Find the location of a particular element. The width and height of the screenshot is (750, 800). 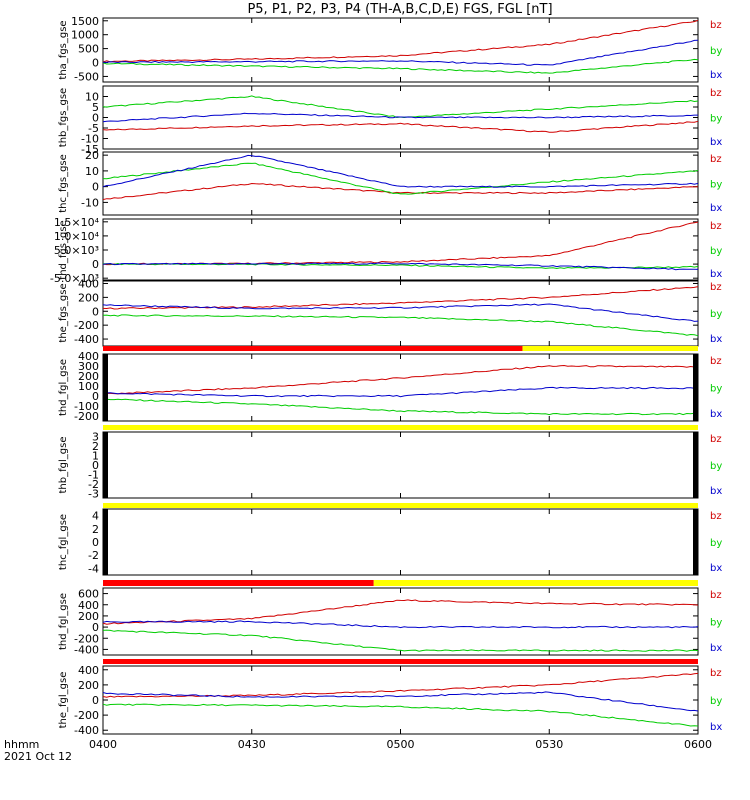

y-tick-label: -100 is located at coordinates (86, 406).